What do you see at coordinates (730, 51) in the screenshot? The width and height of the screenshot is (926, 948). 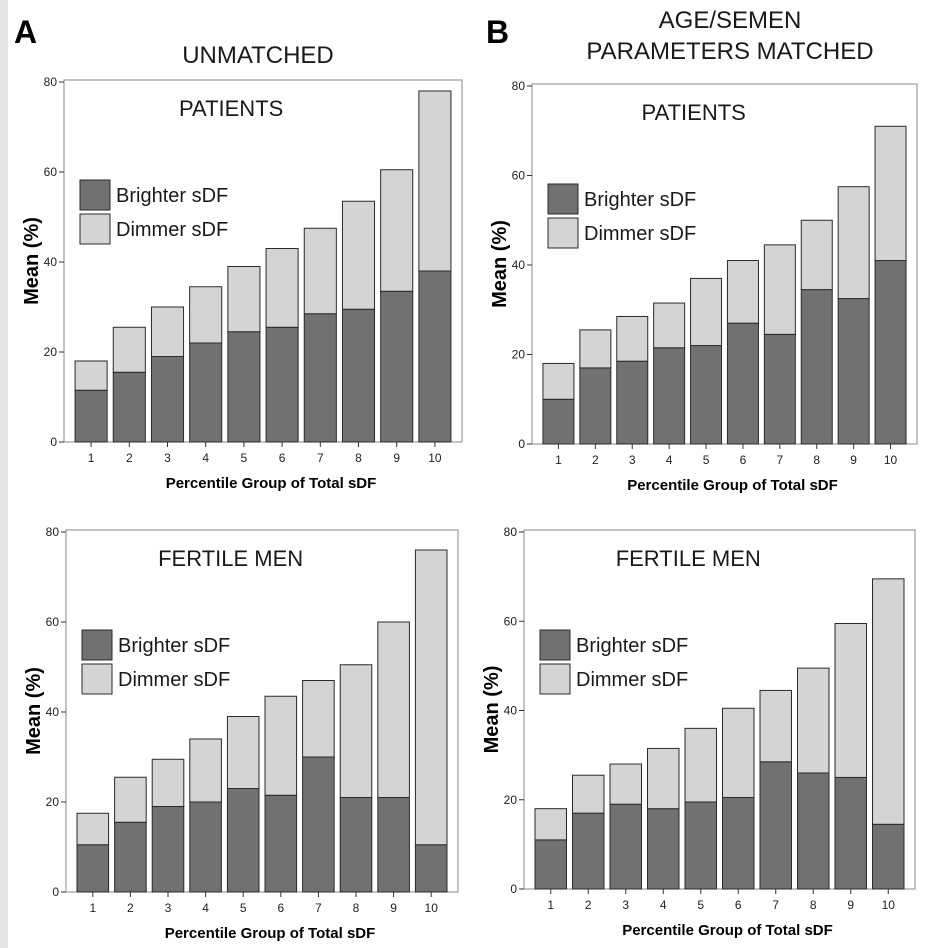 I see `column-b-title-line2: PARAMETERS MATCHED` at bounding box center [730, 51].